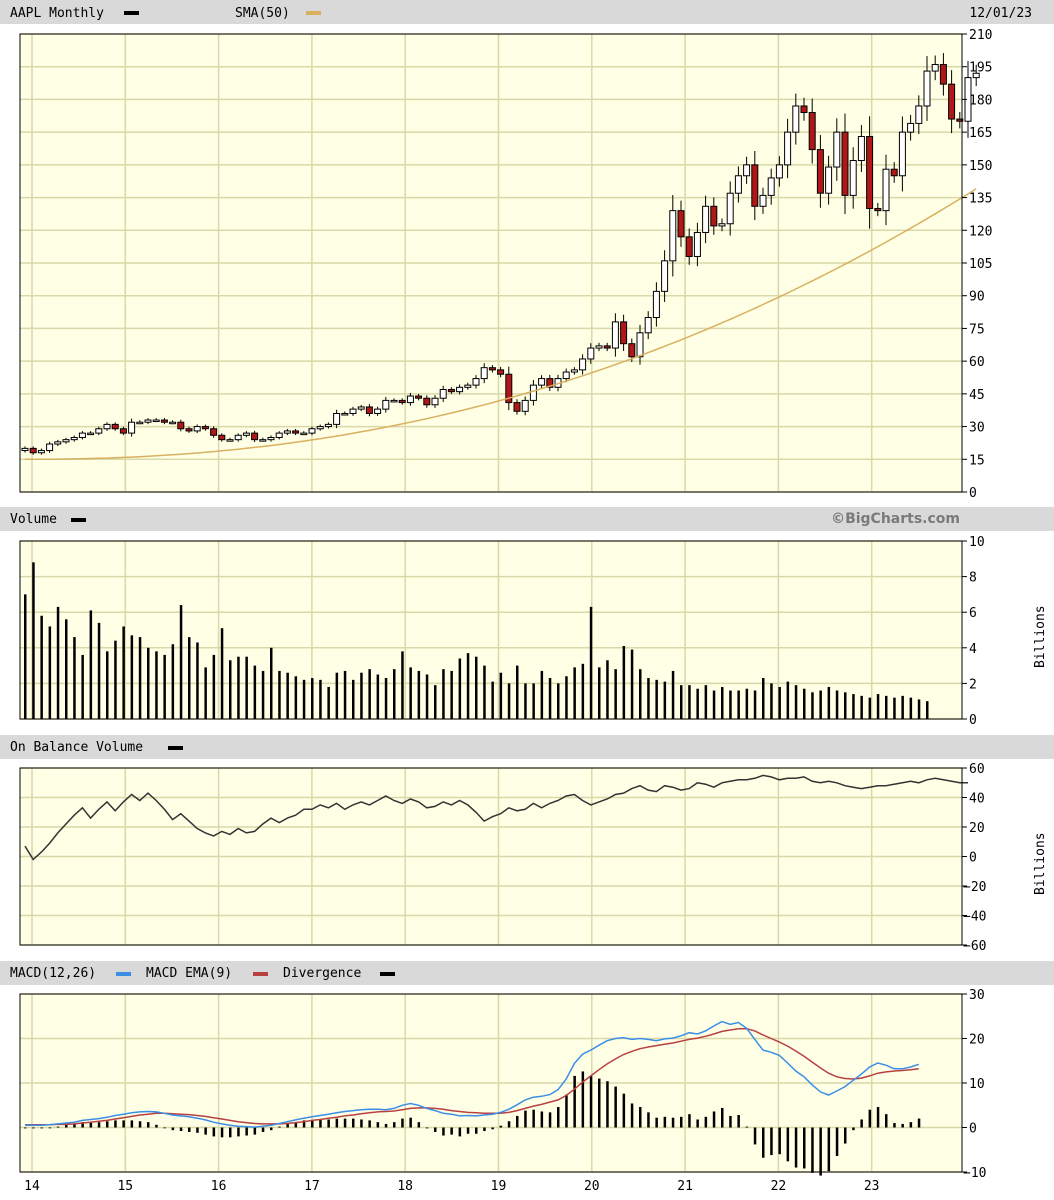  Describe the element at coordinates (977, 1040) in the screenshot. I see `macd-tick-label: 20` at that location.